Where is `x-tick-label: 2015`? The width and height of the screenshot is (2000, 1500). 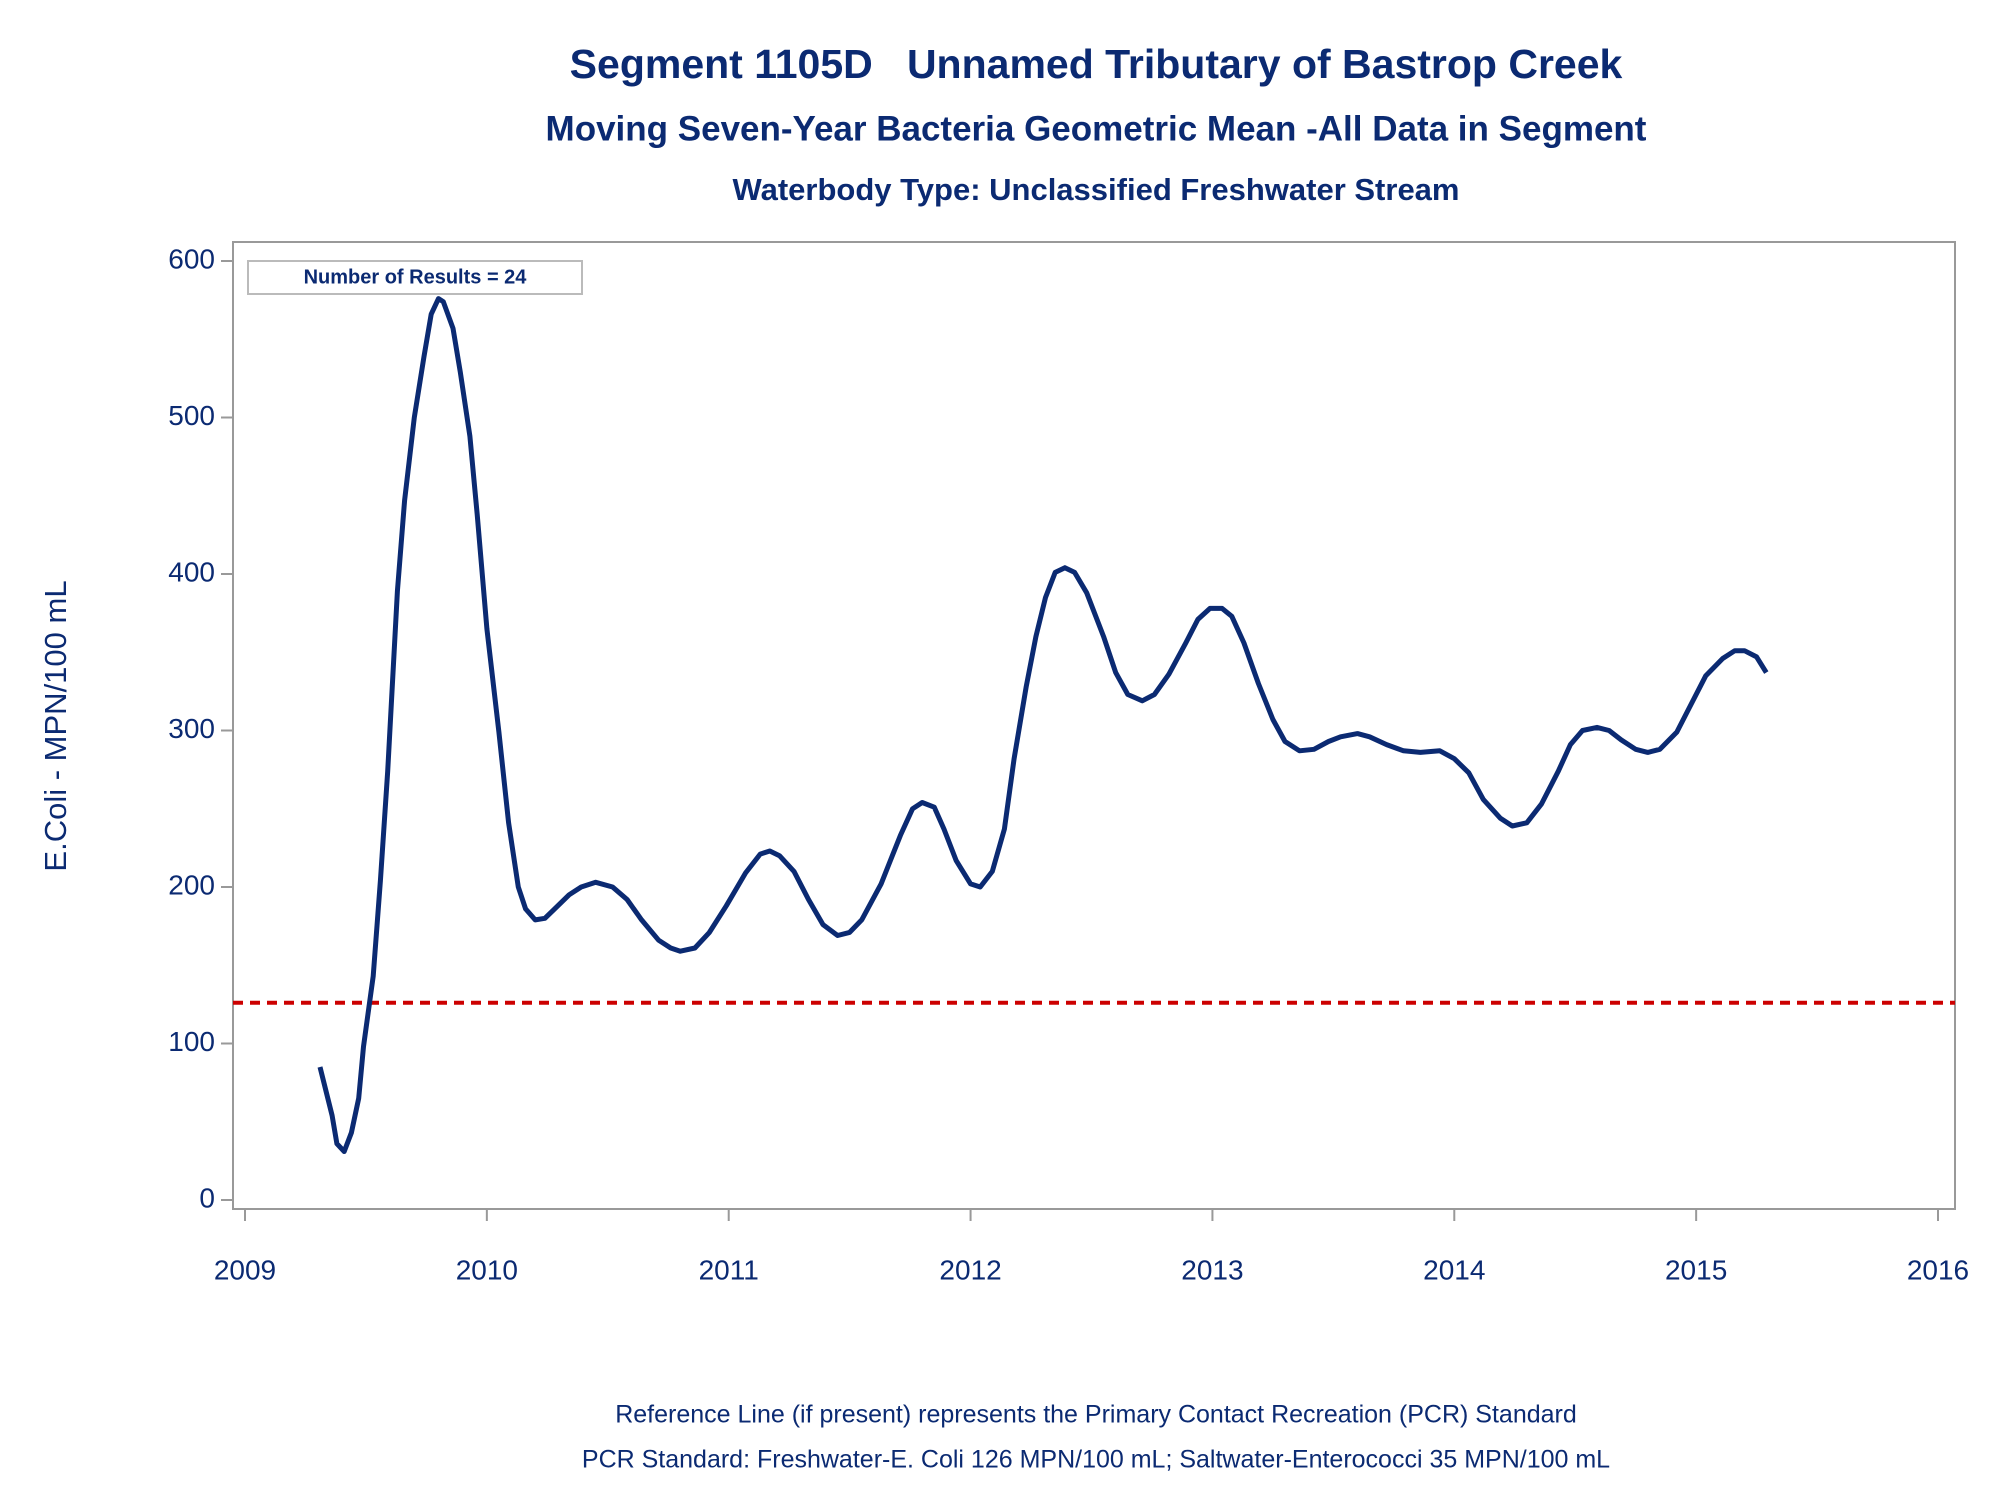
x-tick-label: 2015 is located at coordinates (1696, 1269).